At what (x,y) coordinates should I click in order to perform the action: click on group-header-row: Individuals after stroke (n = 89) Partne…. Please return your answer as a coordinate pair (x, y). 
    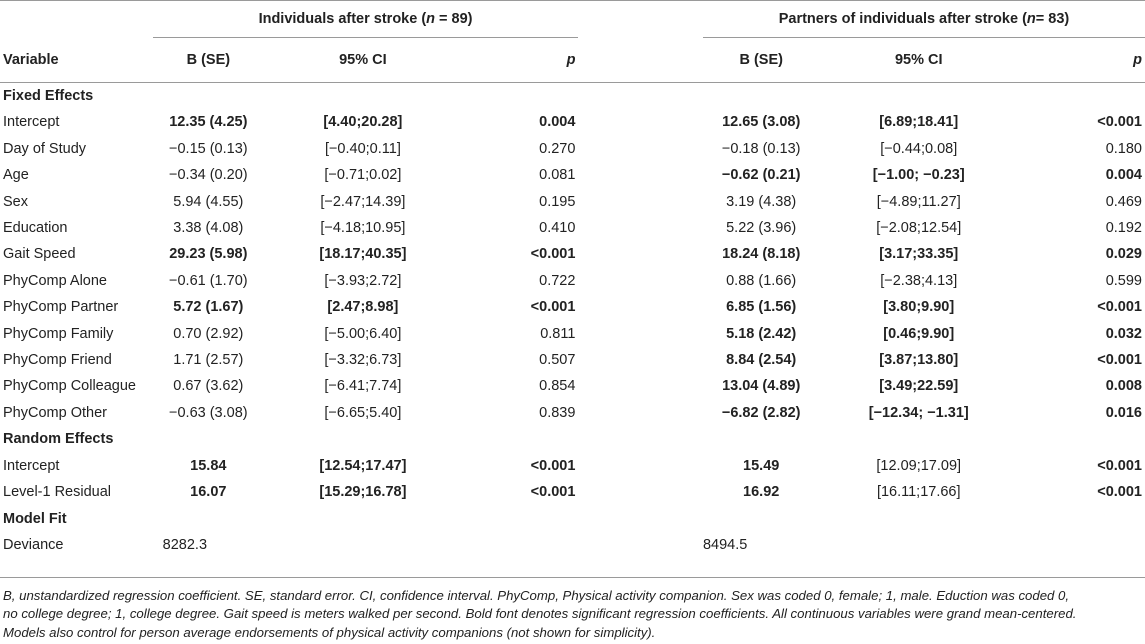
    Looking at the image, I should click on (572, 19).